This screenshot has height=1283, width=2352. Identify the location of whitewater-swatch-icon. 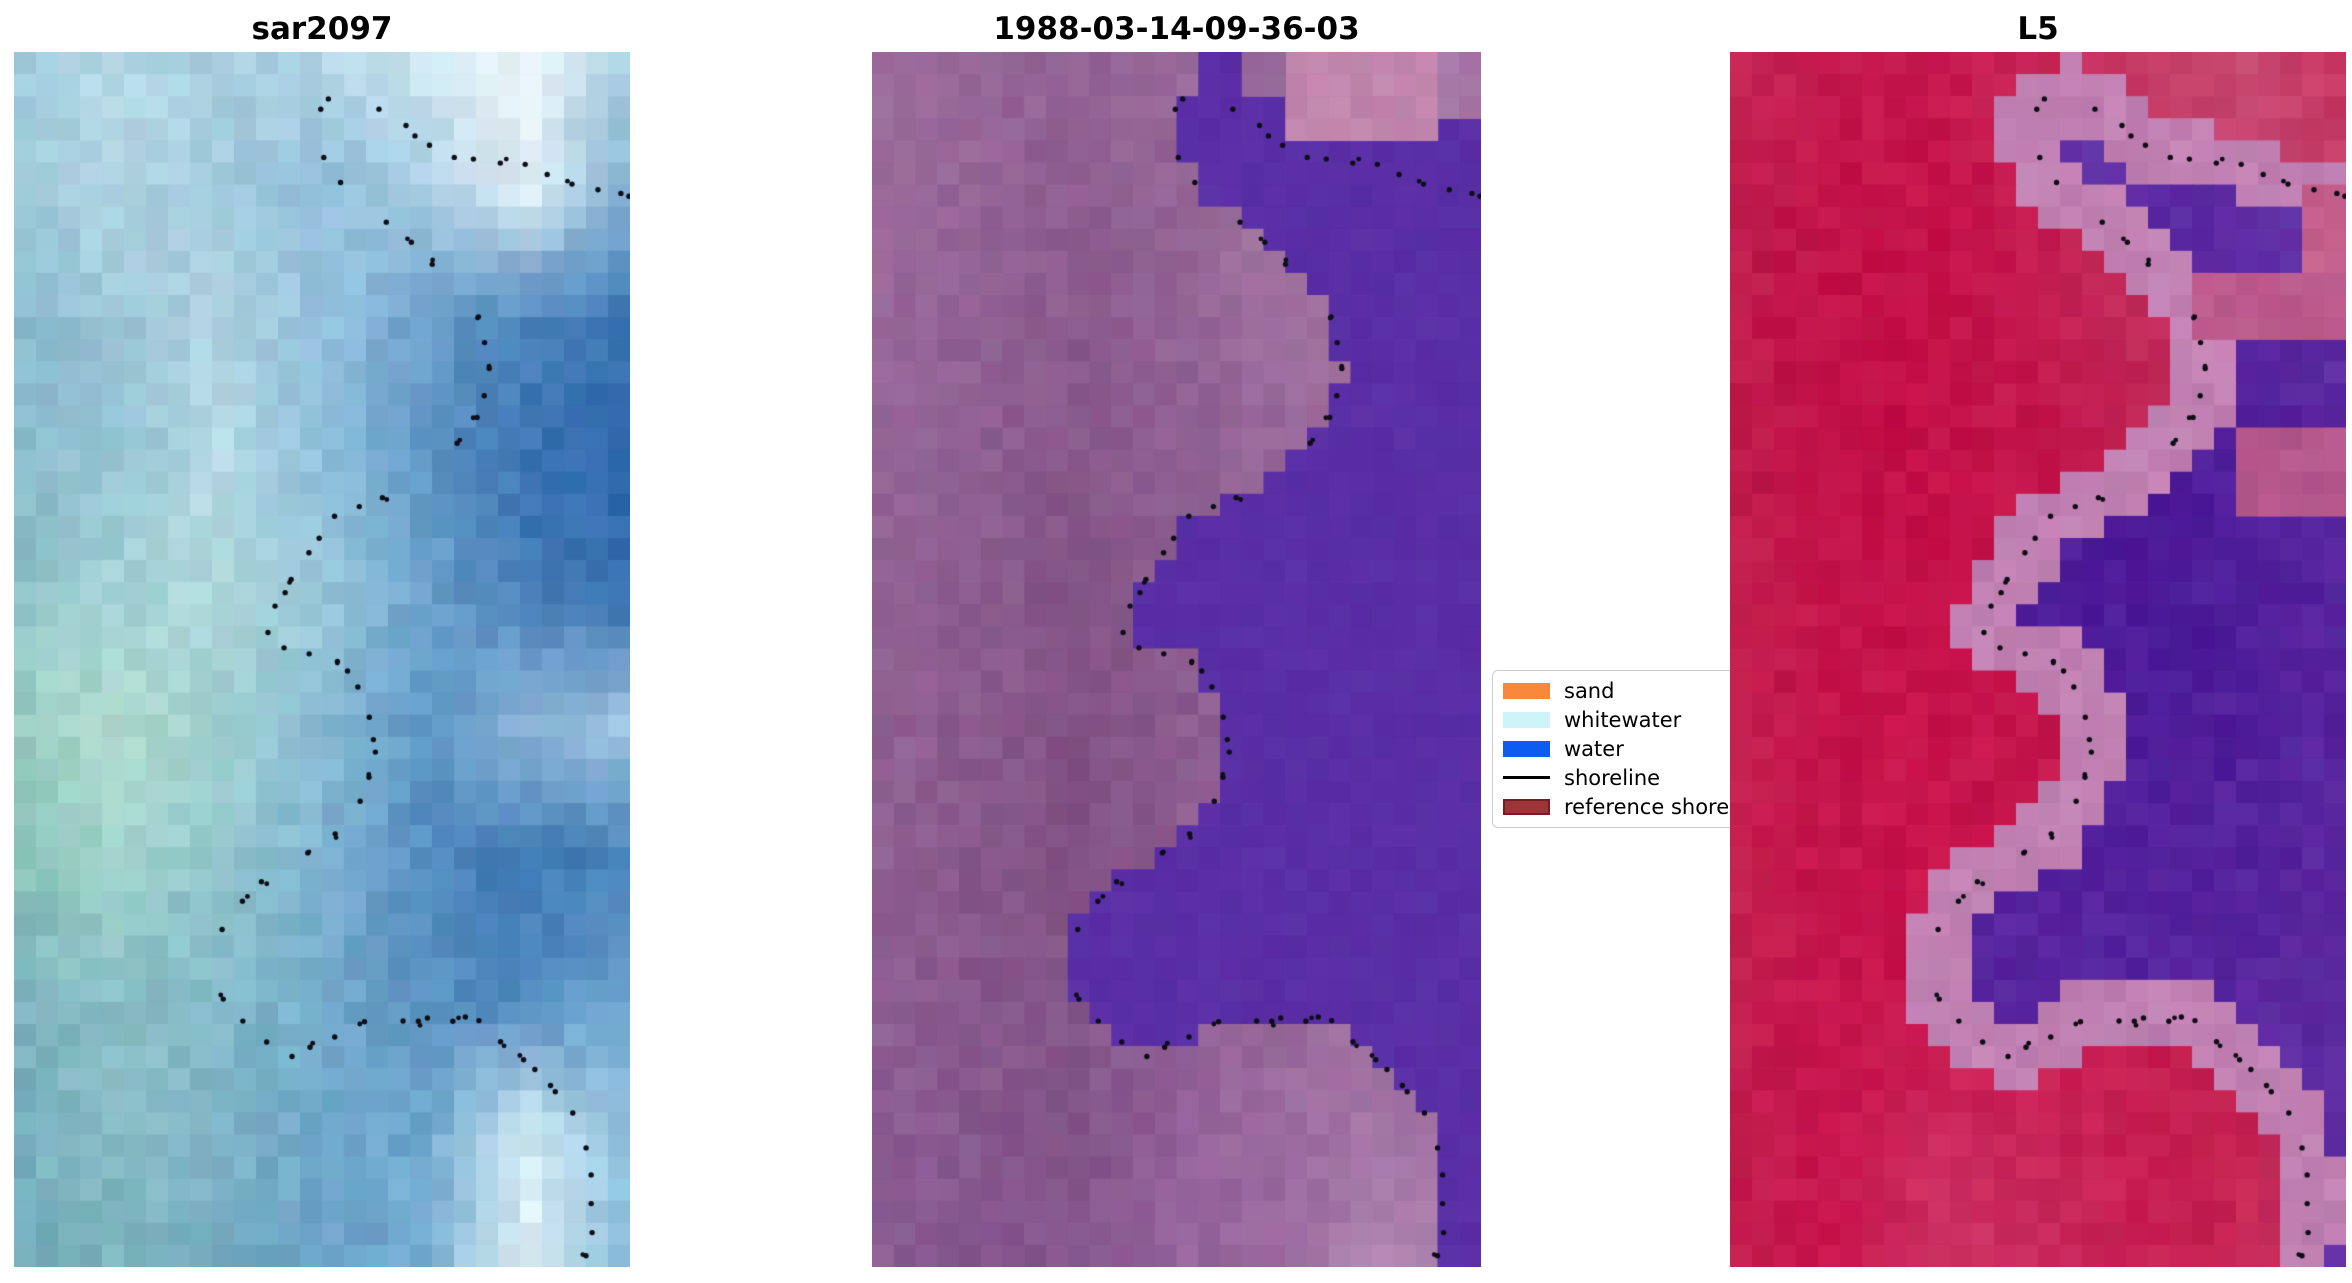
(1526, 720).